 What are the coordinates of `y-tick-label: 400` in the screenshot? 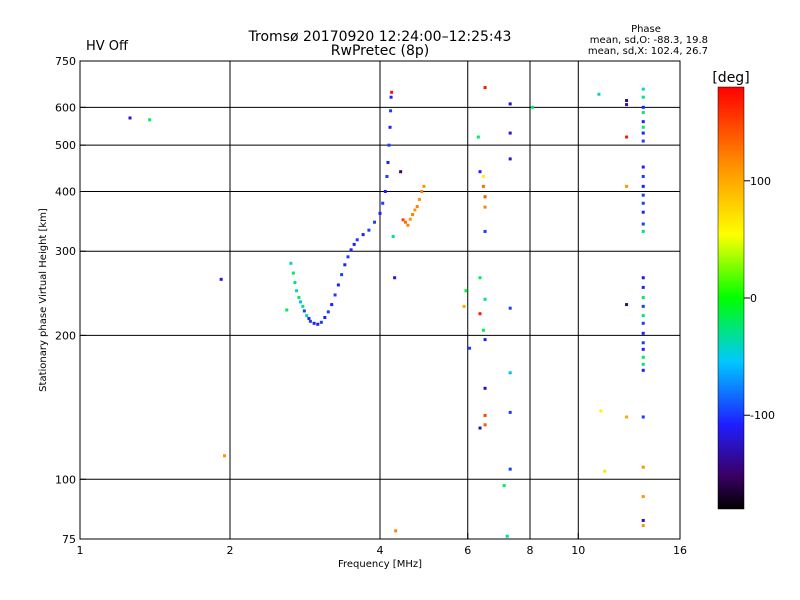 It's located at (65, 191).